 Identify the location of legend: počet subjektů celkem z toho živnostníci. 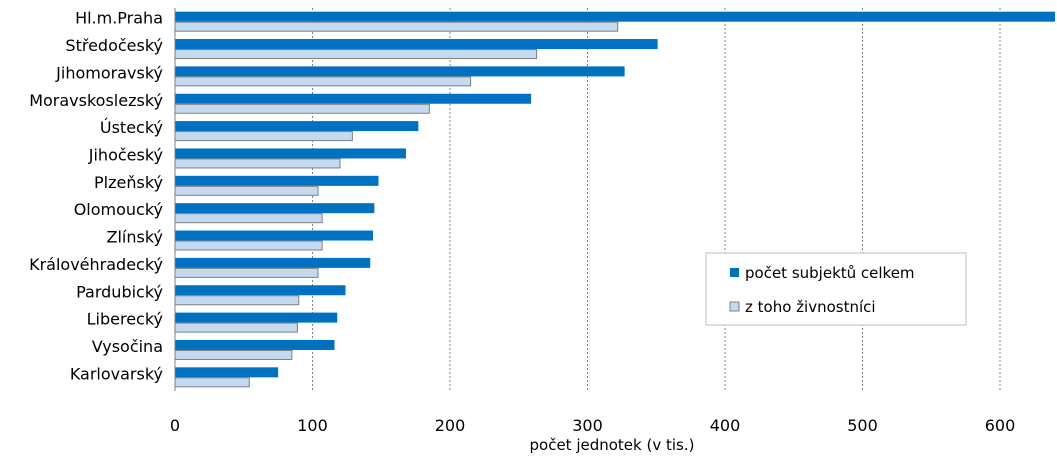
(836, 289).